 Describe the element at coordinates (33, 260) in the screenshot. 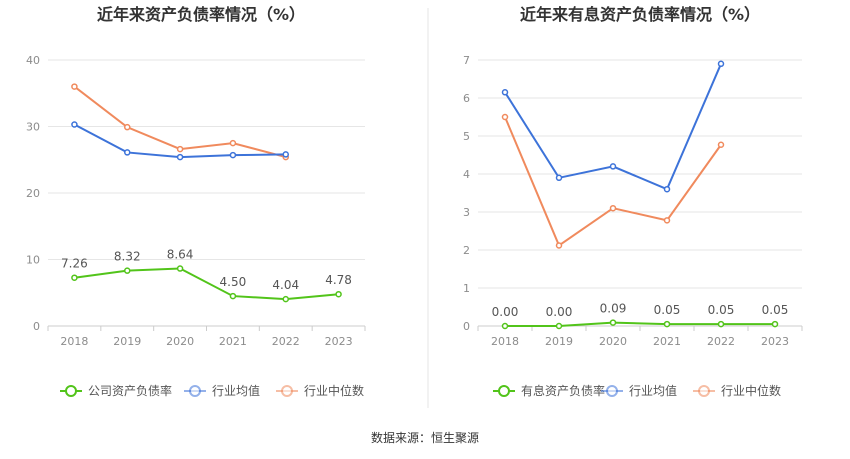

I see `y-tick-label: 10` at that location.